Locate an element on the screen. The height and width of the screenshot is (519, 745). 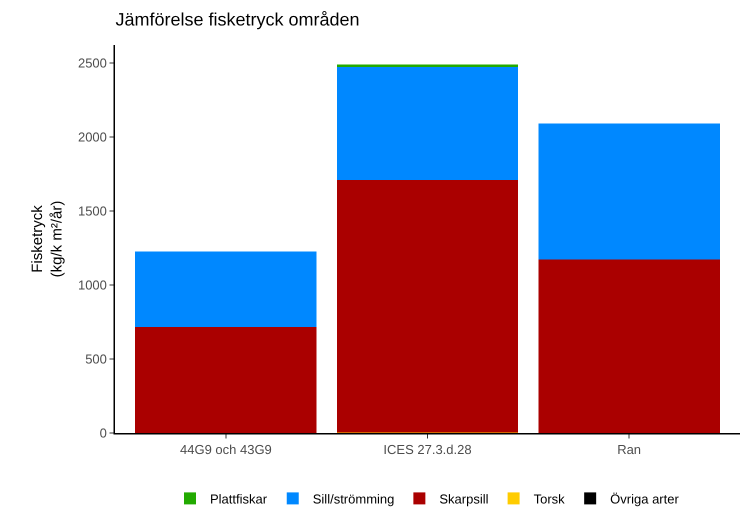
legend-label: Skarpsill is located at coordinates (464, 498).